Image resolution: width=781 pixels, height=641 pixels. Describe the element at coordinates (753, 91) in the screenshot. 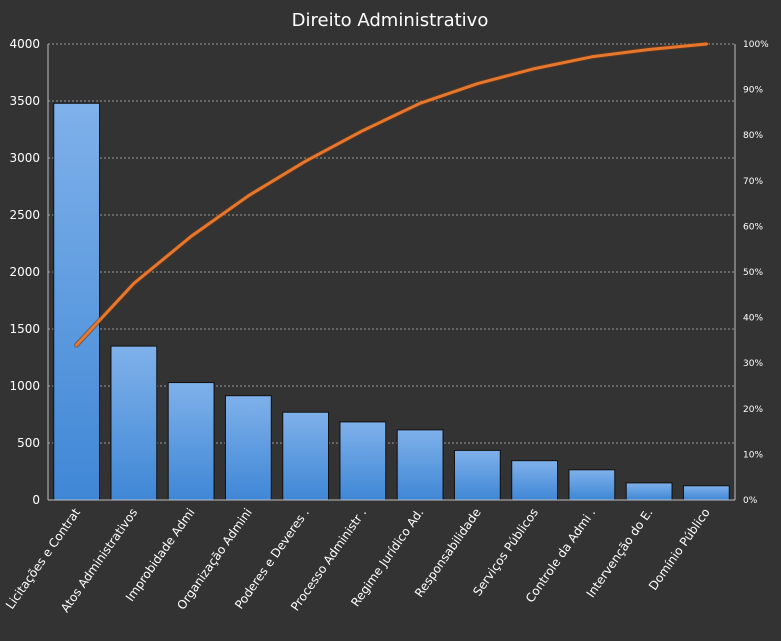

I see `y2-tick-label: 90%` at that location.